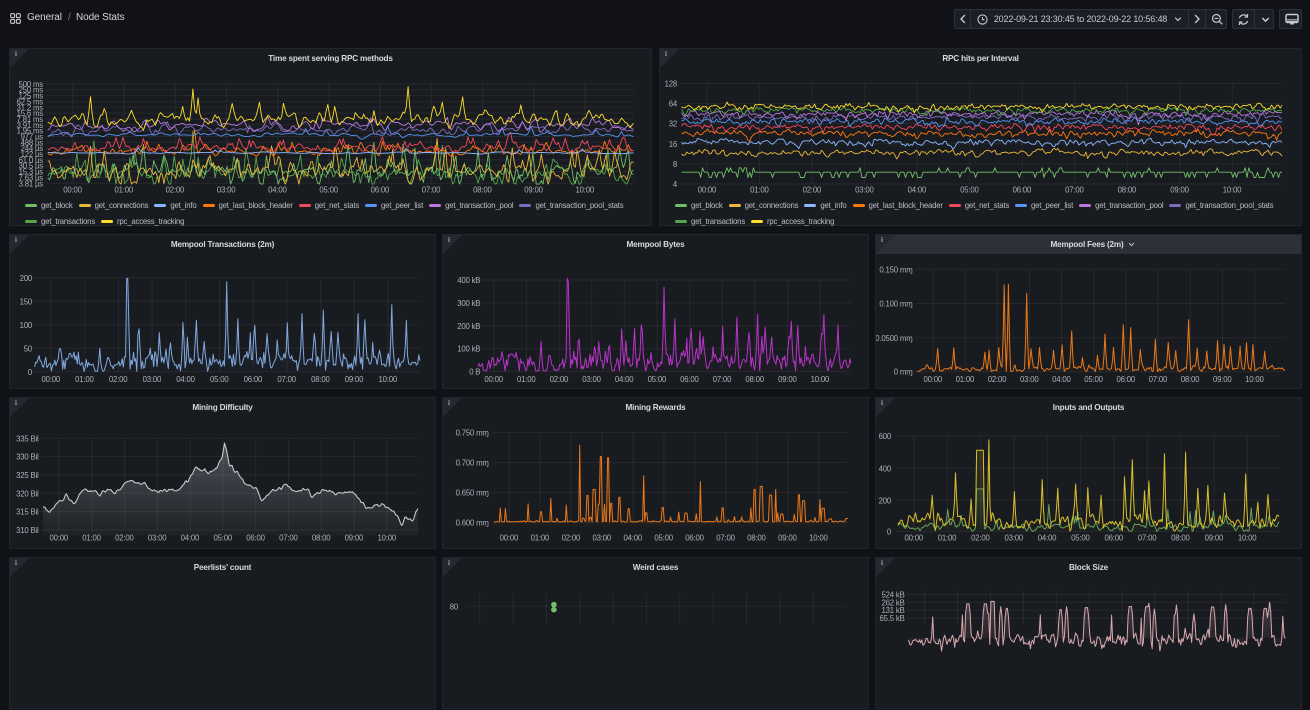 This screenshot has height=710, width=1310. I want to click on svg-text: 125 ms, so click(31, 96).